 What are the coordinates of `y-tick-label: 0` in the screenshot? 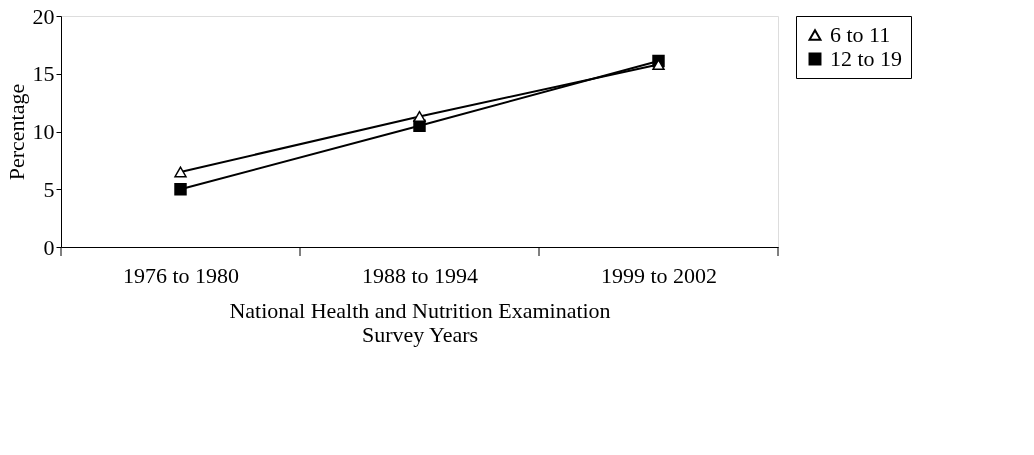 It's located at (49, 247).